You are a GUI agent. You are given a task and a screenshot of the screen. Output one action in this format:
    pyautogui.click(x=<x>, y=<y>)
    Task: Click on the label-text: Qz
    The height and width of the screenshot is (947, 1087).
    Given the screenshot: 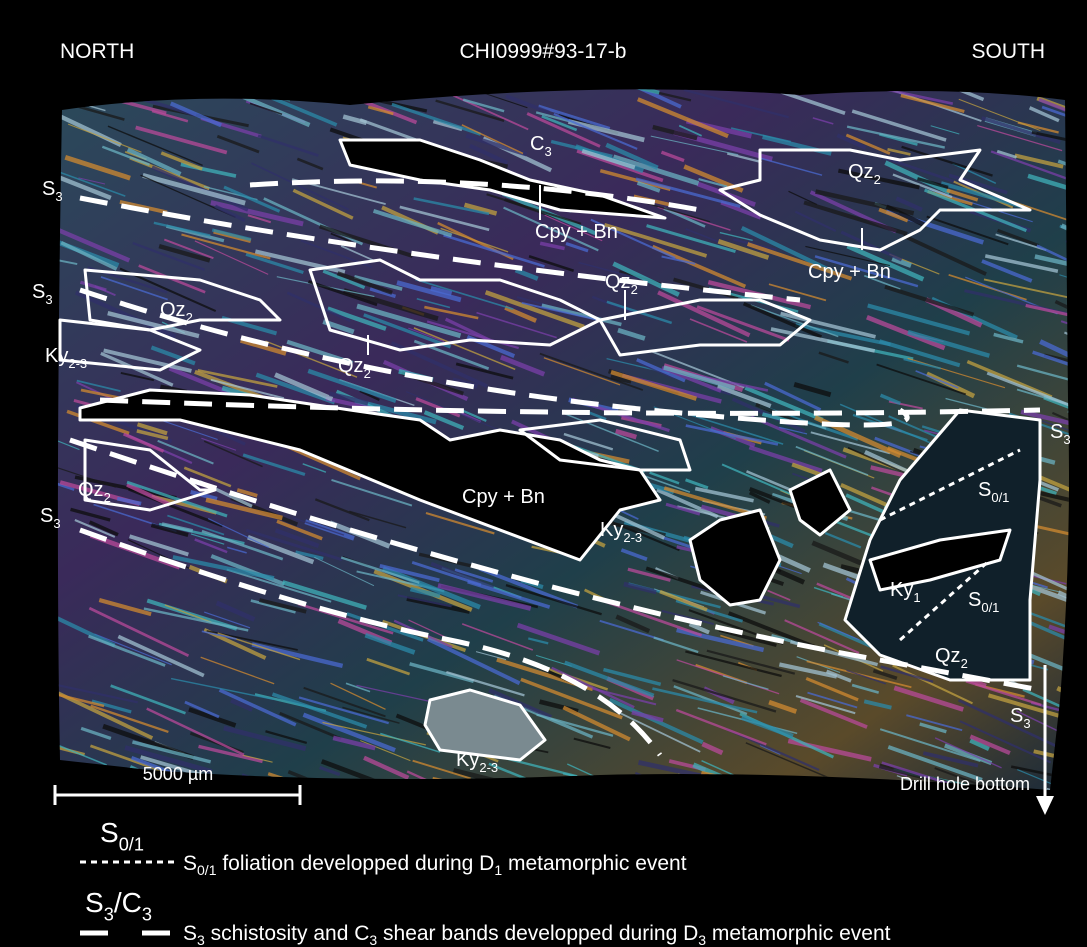 What is the action you would take?
    pyautogui.click(x=618, y=282)
    